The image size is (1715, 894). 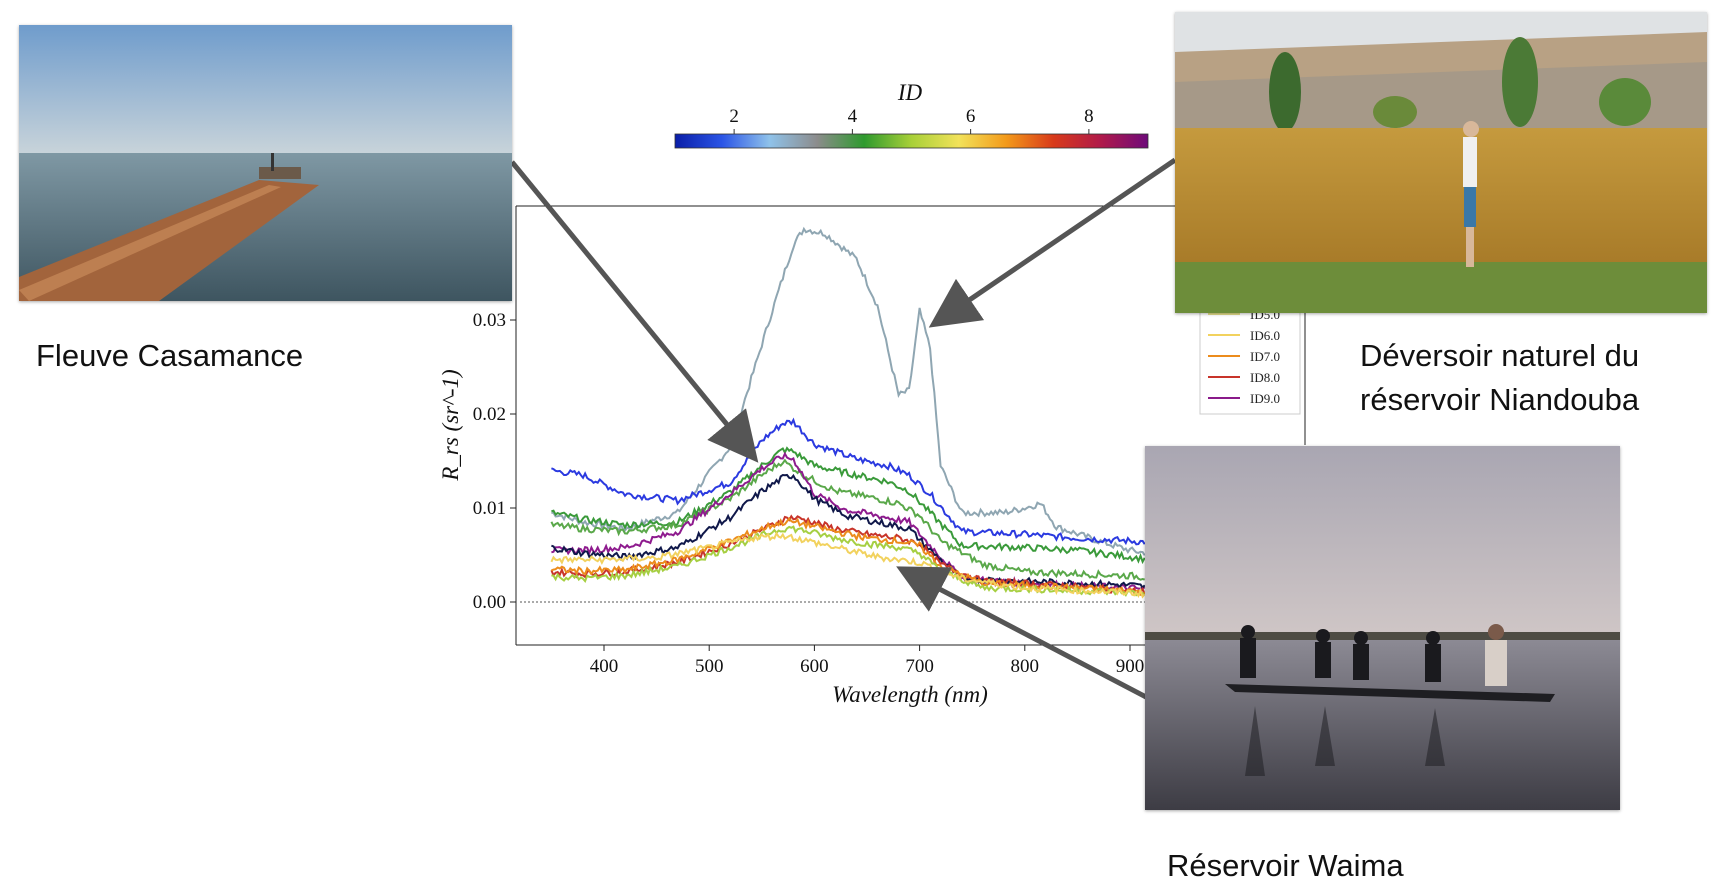 I want to click on legend-box, so click(x=1250, y=361).